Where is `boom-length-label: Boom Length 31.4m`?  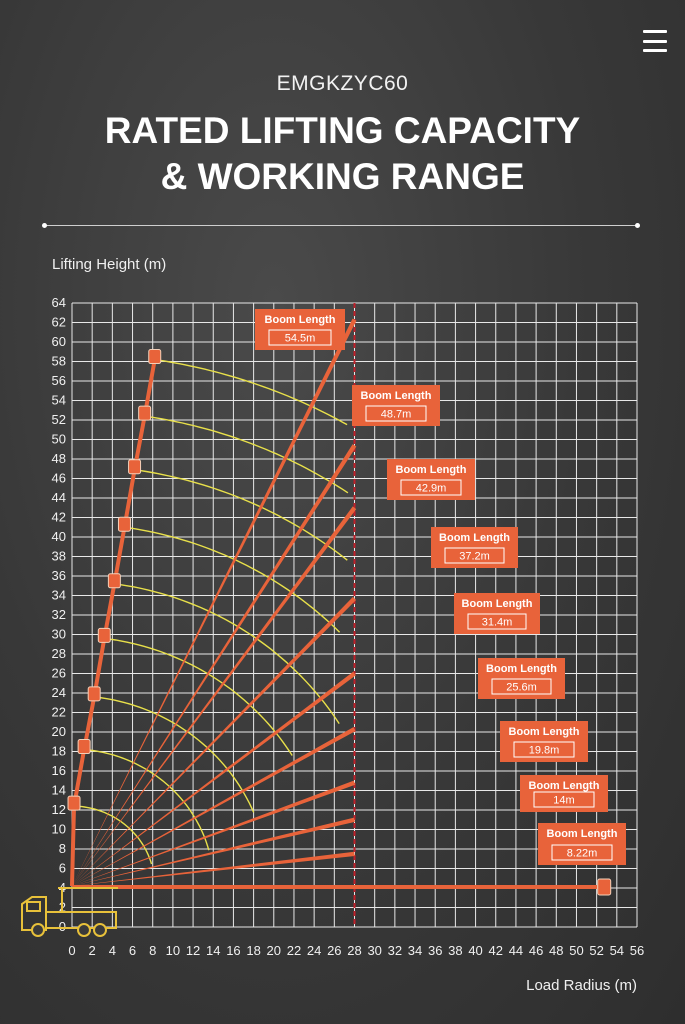 boom-length-label: Boom Length 31.4m is located at coordinates (497, 613).